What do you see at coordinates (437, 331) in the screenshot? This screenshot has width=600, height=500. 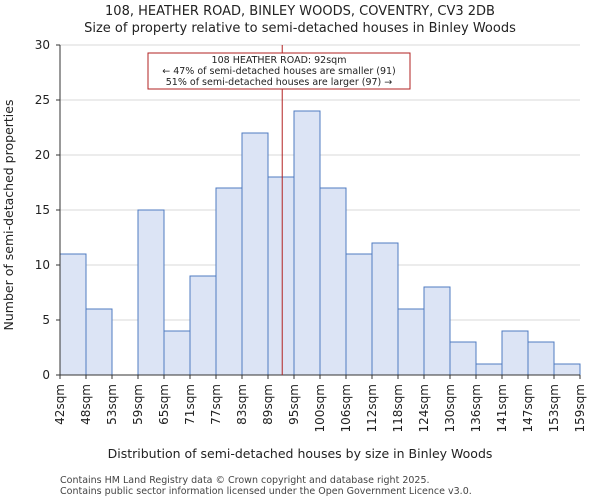 I see `bar-124sqm` at bounding box center [437, 331].